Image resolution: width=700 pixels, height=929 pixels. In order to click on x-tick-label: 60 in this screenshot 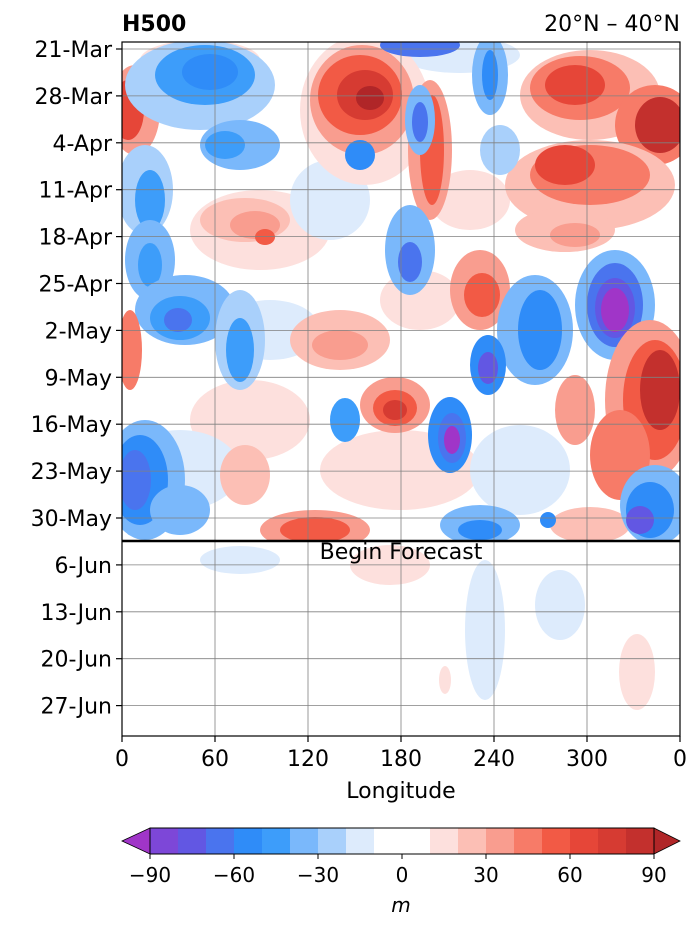, I will do `click(215, 759)`.